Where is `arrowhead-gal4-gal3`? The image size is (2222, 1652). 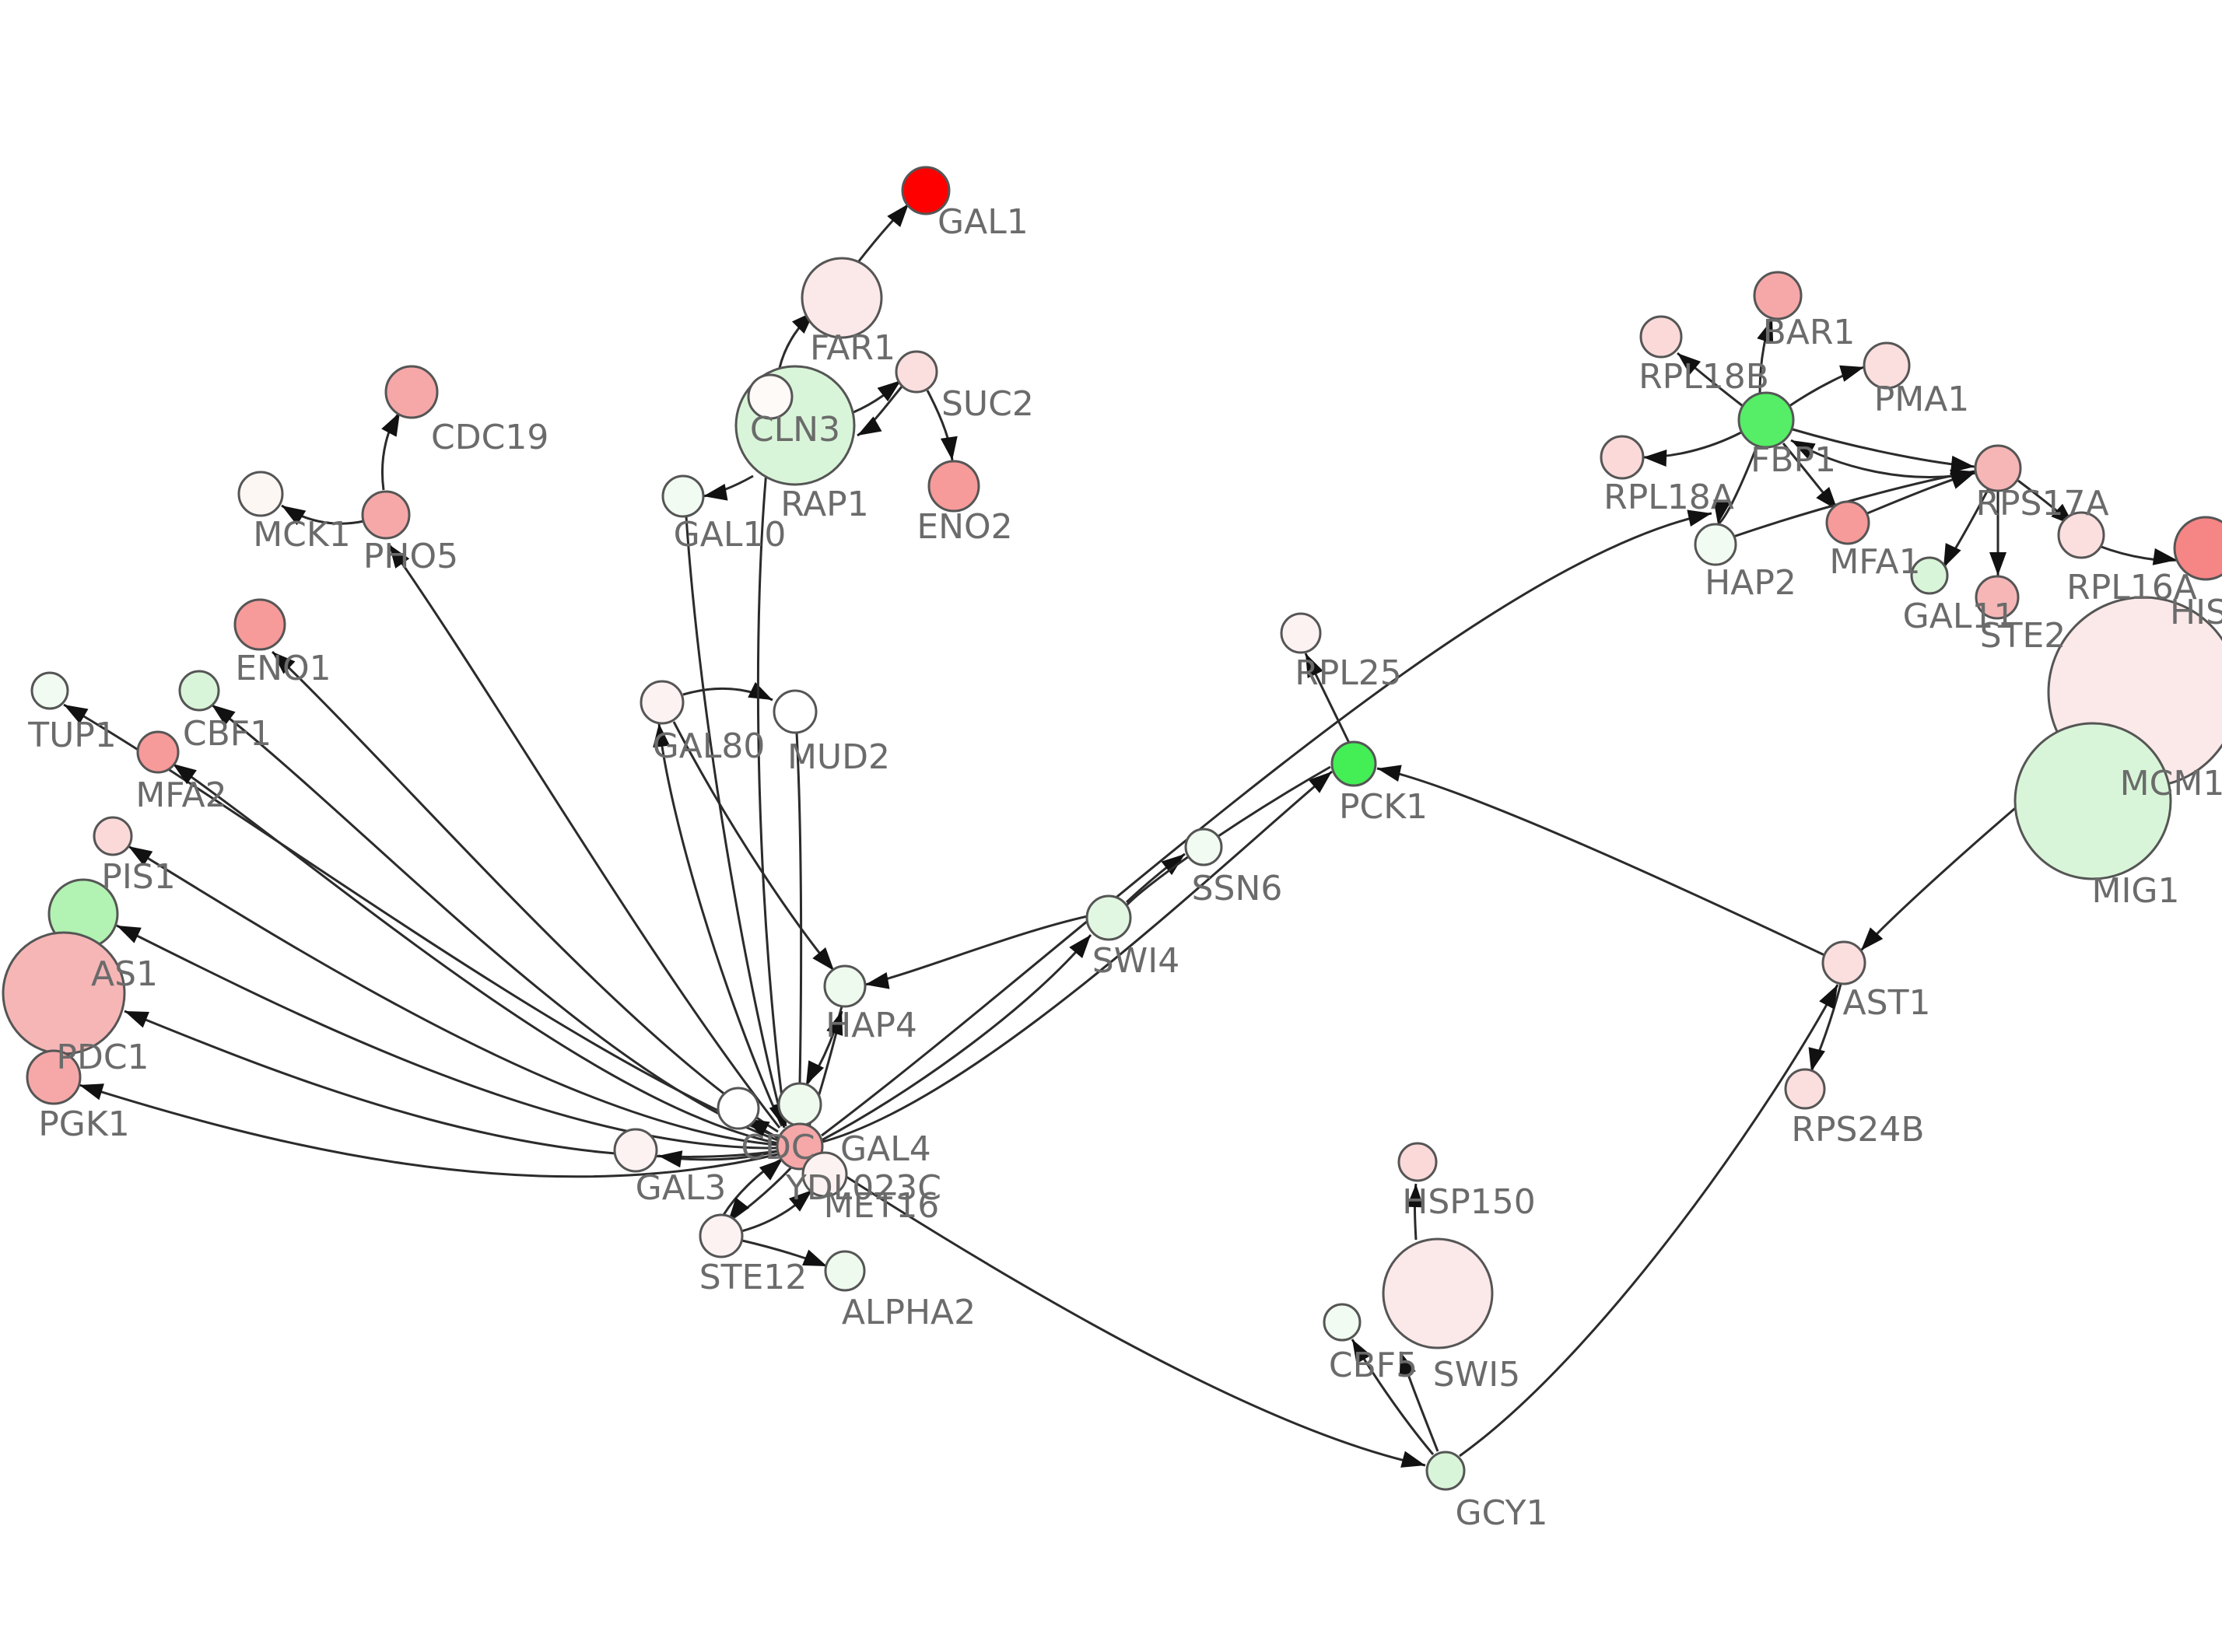 arrowhead-gal4-gal3 is located at coordinates (670, 1159).